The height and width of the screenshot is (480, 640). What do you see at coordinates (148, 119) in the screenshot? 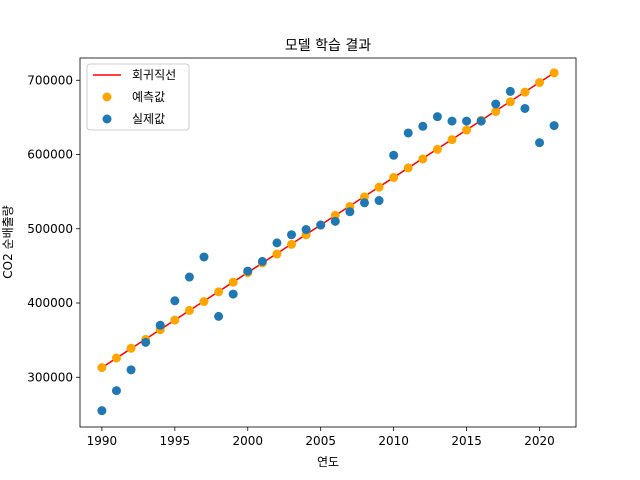
I see `legend-label-actual: 실제값` at bounding box center [148, 119].